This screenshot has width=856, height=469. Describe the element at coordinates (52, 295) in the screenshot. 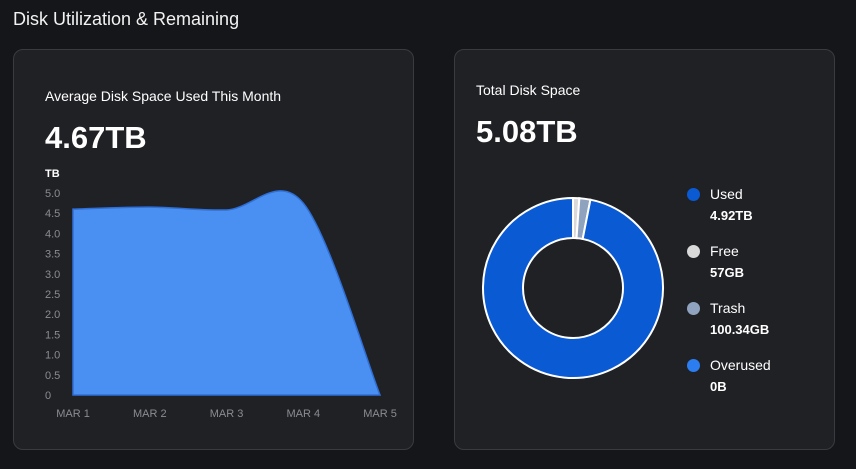

I see `y-tick-label: 2.5` at that location.